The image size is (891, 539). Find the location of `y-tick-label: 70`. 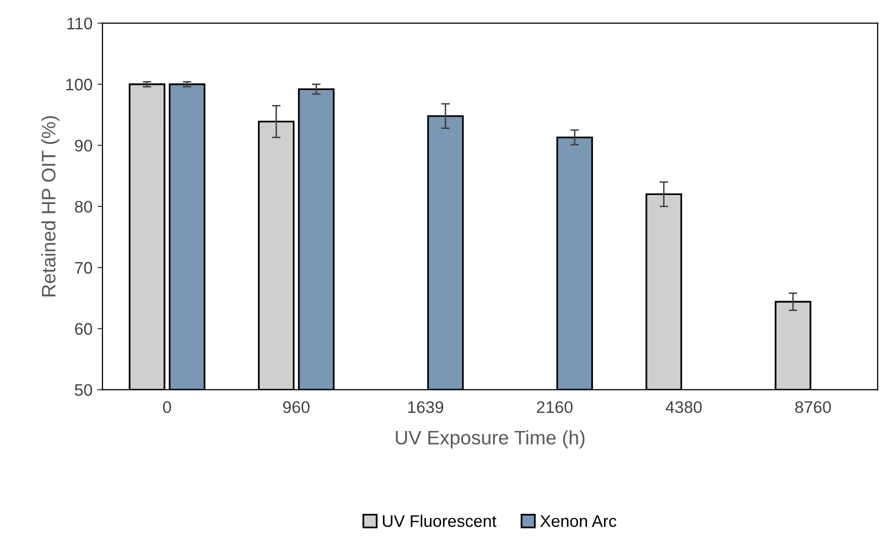

y-tick-label: 70 is located at coordinates (83, 268).